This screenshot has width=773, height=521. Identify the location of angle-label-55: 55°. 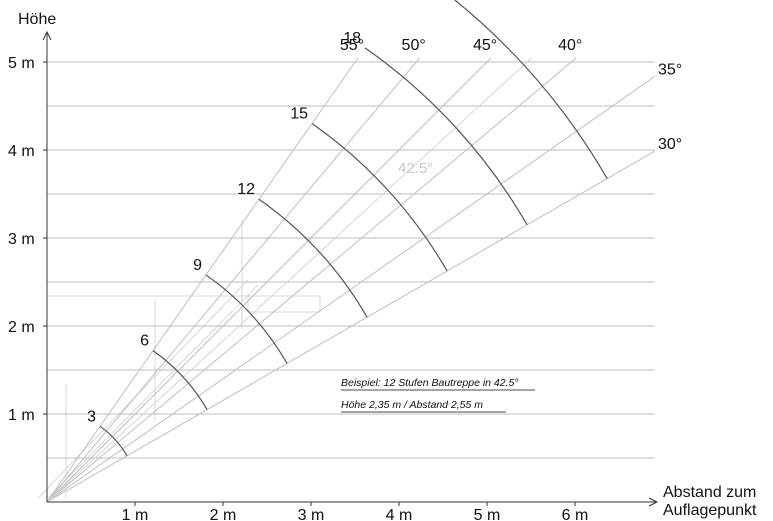
(352, 45).